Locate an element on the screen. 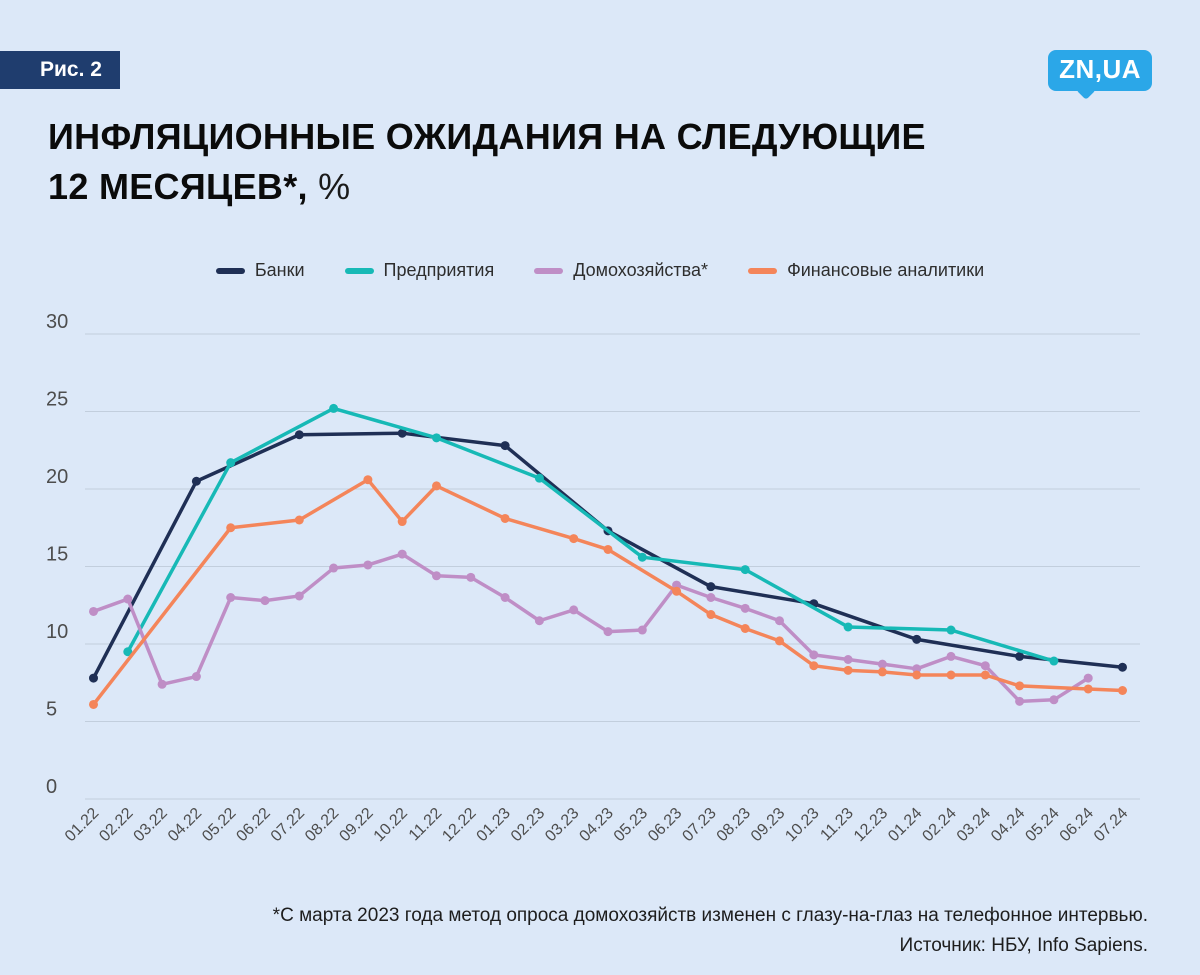 This screenshot has height=975, width=1200. x-tick-label-04.23: 04.23 is located at coordinates (596, 825).